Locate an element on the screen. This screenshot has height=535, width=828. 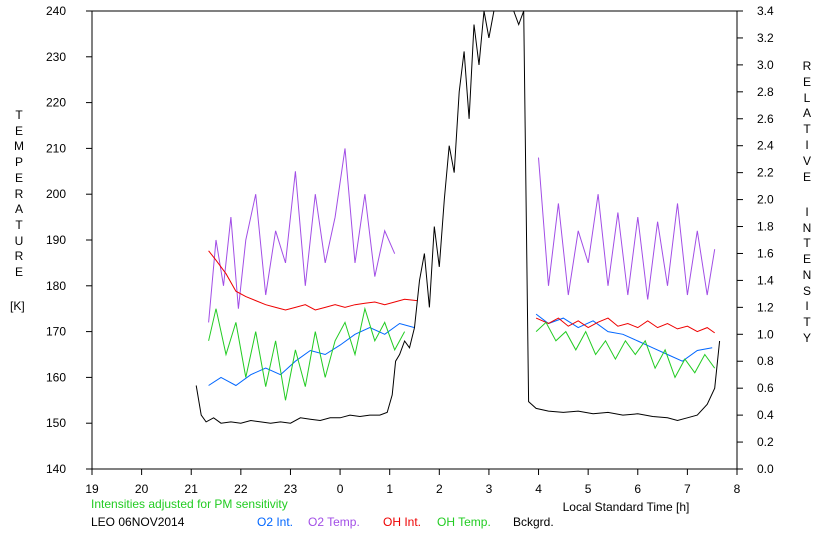
right-tick-label: 2.2 is located at coordinates (765, 173).